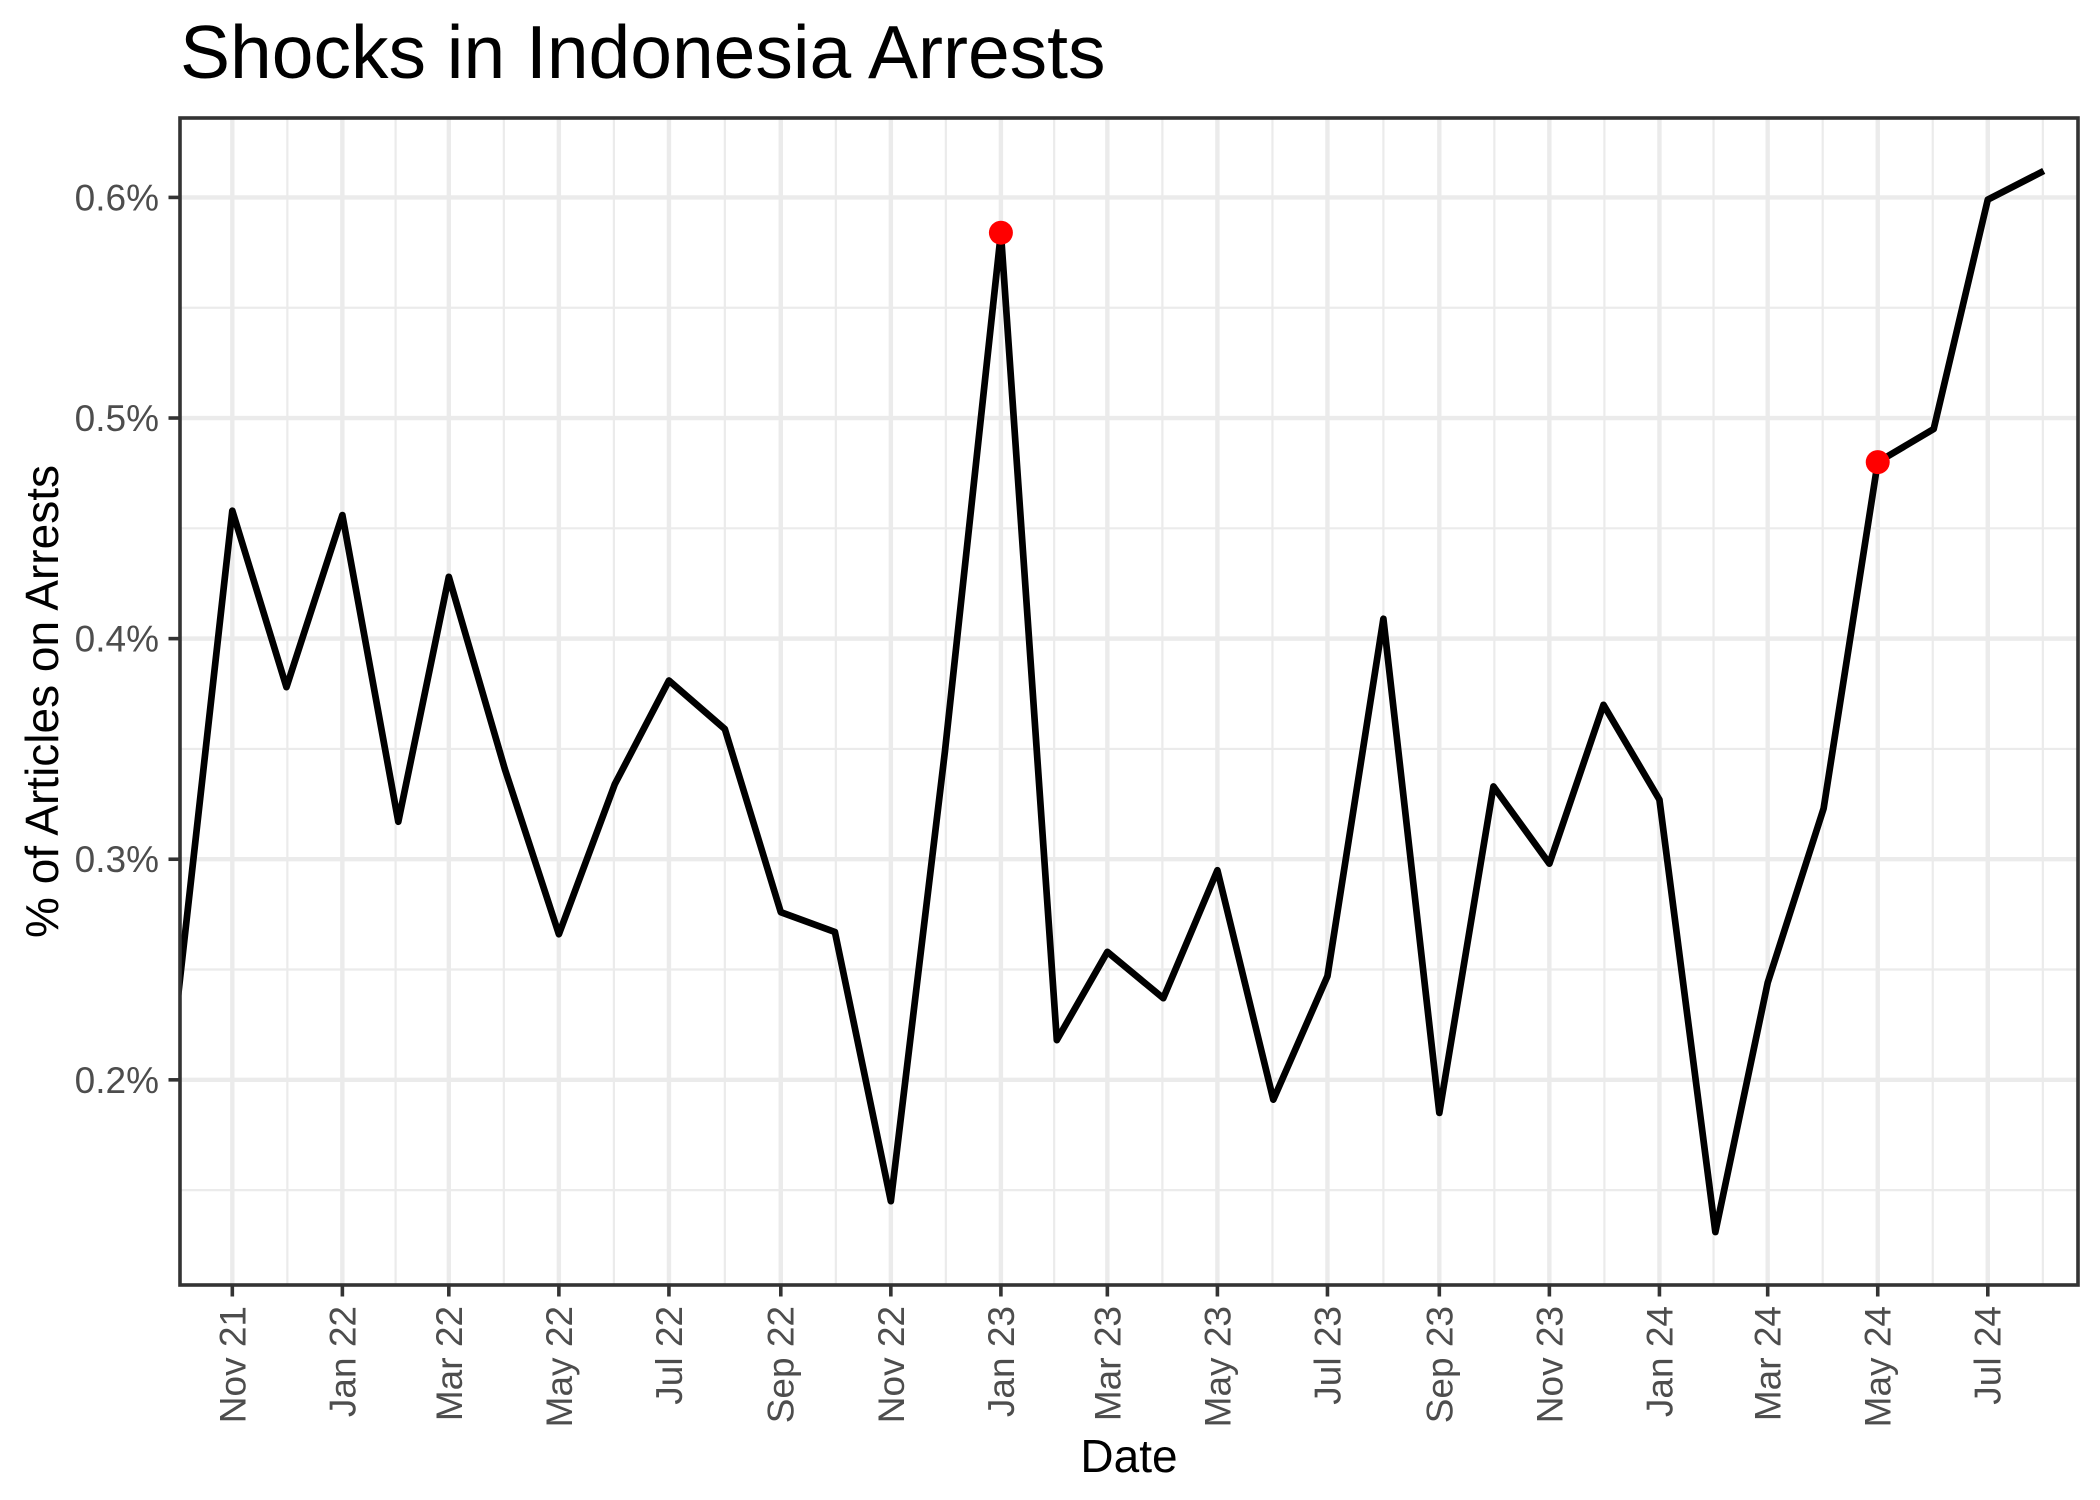 The width and height of the screenshot is (2100, 1500). I want to click on y-axis: 0.2% 0.3% 0.4% 0.5% 0.6%, so click(127, 639).